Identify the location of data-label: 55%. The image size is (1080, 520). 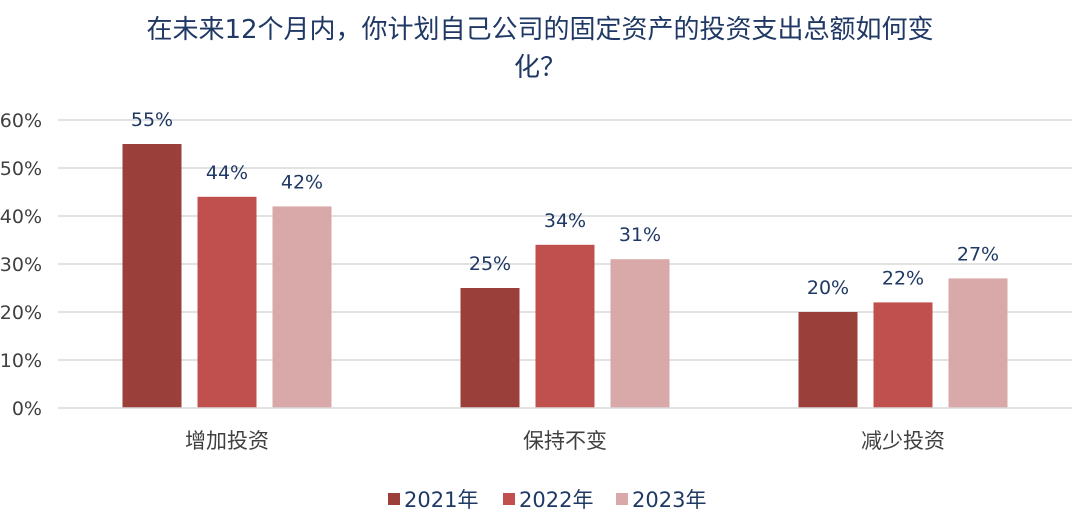
(152, 120).